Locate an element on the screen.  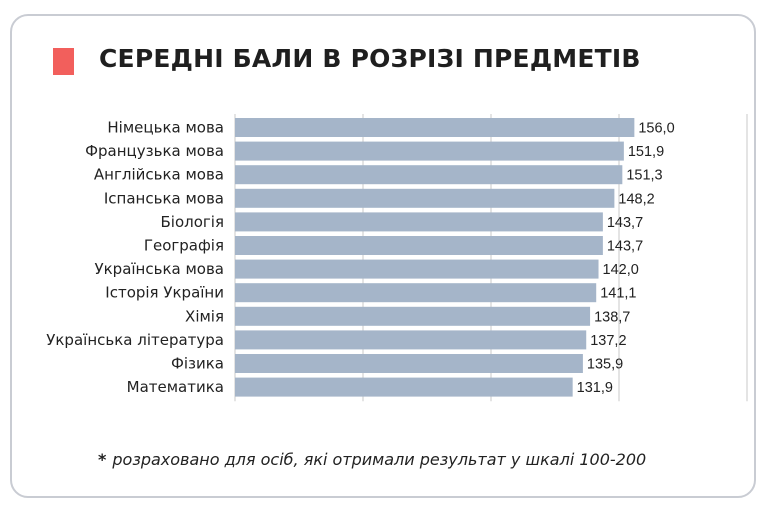
category-label-5: Біологія is located at coordinates (192, 222).